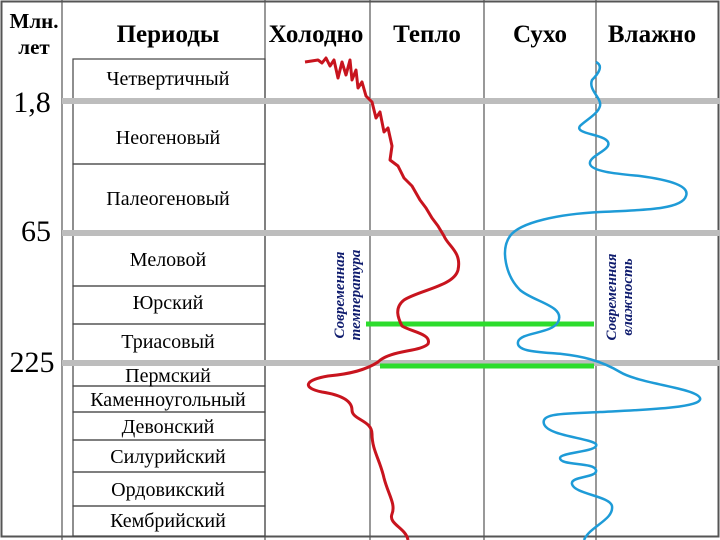  What do you see at coordinates (480, 345) in the screenshot?
I see `correlation-lines` at bounding box center [480, 345].